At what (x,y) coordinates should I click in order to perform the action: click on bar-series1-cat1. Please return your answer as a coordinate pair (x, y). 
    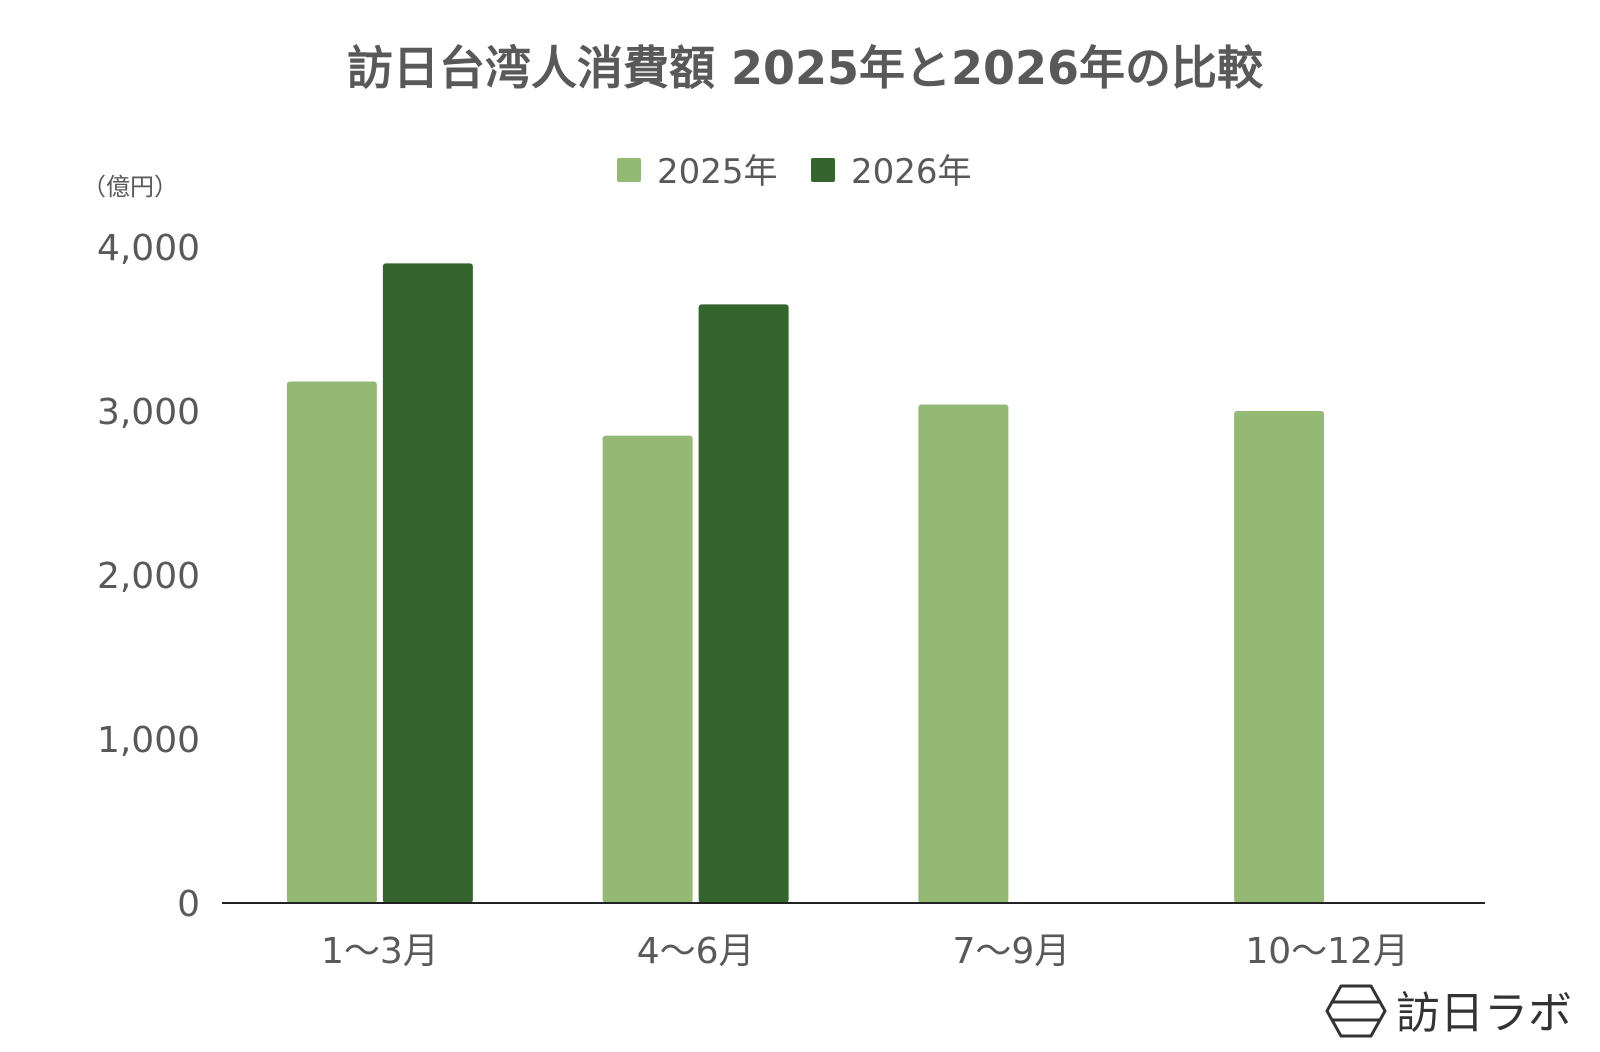
    Looking at the image, I should click on (331, 642).